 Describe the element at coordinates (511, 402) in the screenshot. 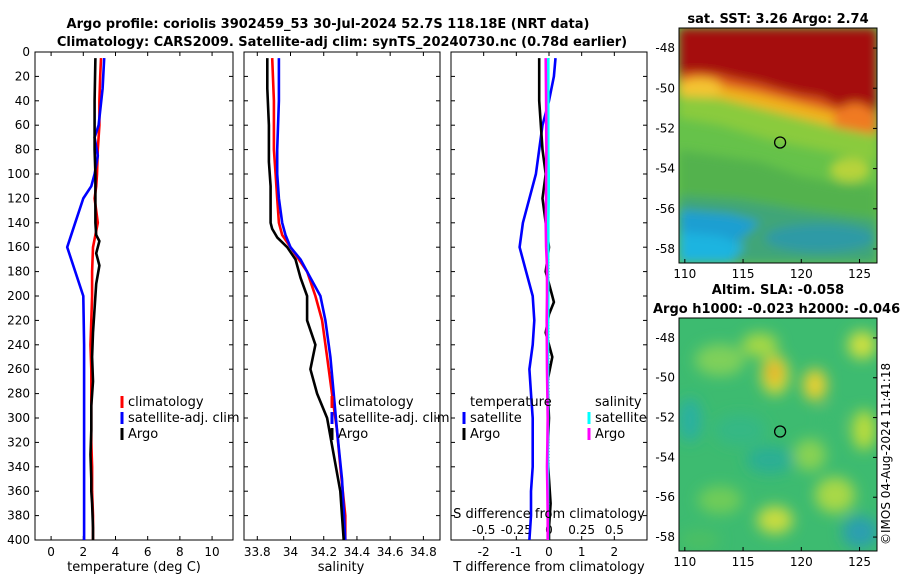

I see `legend-heading-temperature: temperature` at that location.